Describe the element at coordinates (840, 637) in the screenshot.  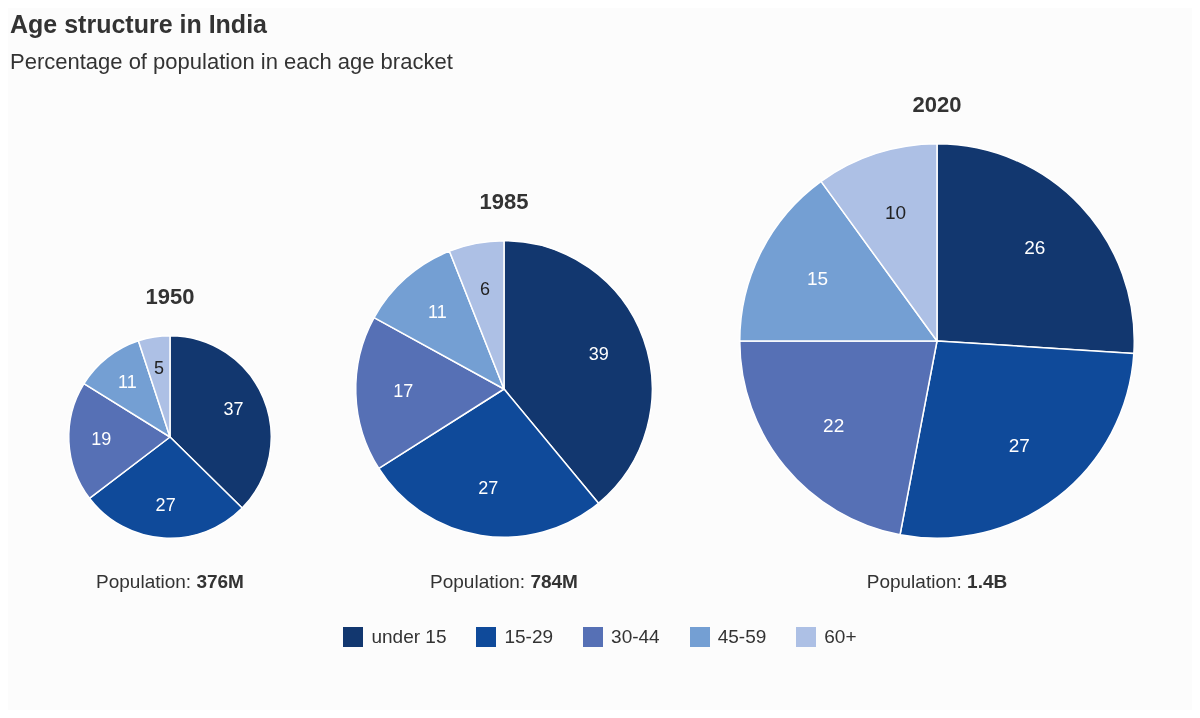
I see `legend-label: 60+` at that location.